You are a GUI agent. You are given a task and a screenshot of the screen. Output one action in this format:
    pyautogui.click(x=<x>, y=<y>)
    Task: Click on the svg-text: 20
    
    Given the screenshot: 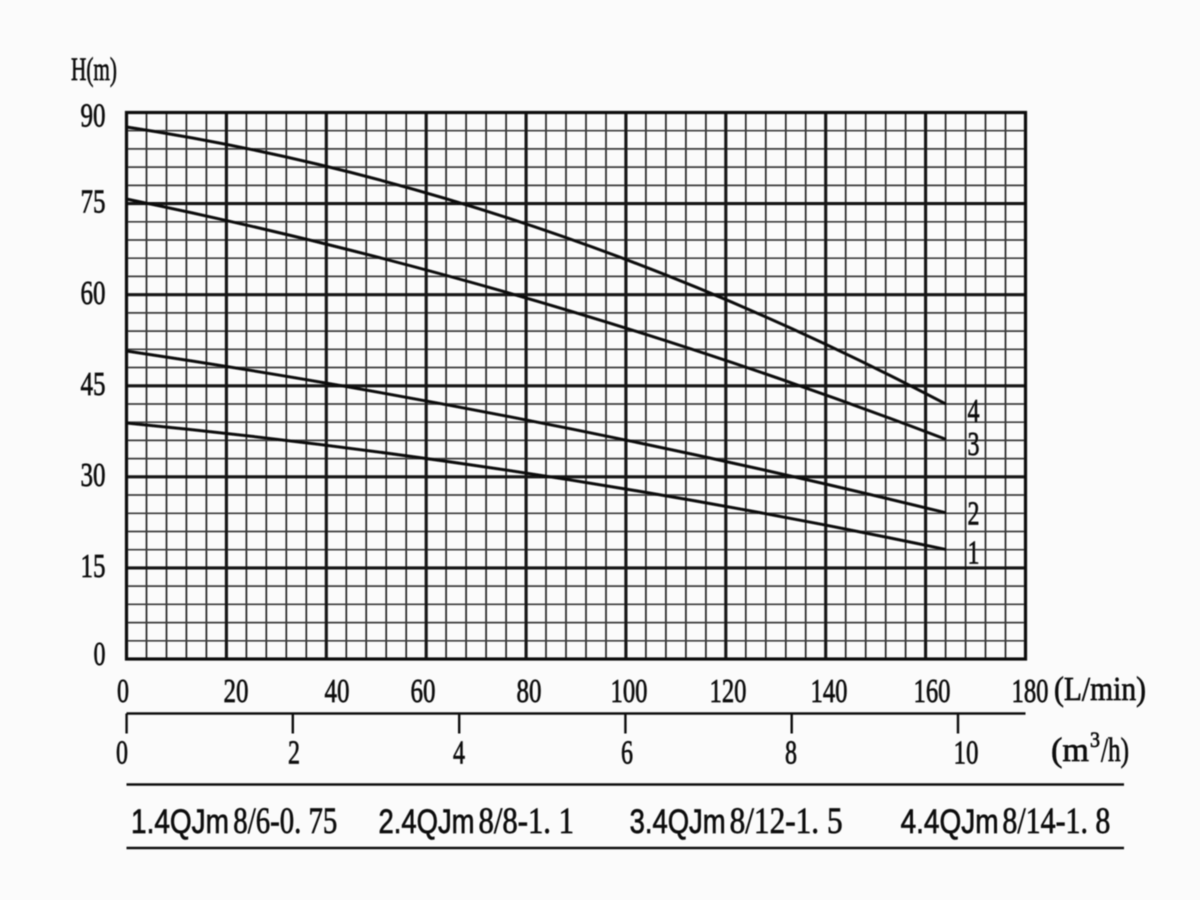 What is the action you would take?
    pyautogui.click(x=236, y=691)
    